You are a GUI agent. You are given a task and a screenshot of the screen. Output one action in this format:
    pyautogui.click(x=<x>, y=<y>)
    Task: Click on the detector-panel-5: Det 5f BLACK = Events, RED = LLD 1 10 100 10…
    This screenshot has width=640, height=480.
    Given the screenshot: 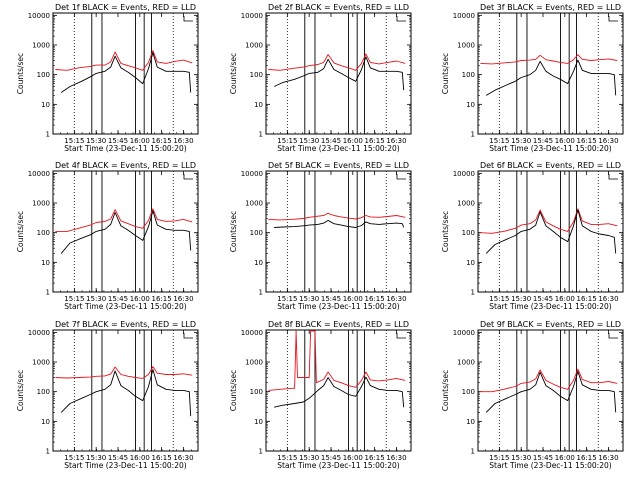 What is the action you would take?
    pyautogui.click(x=320, y=236)
    